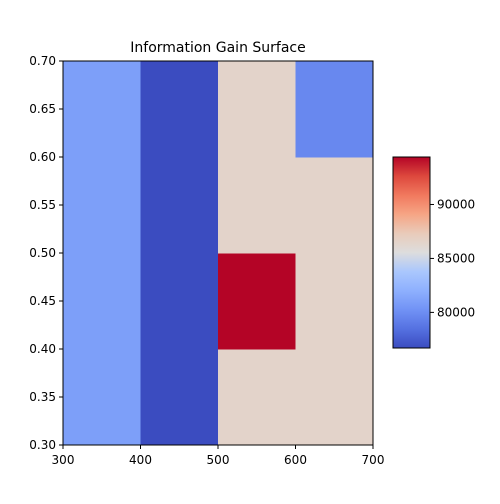 Image resolution: width=500 pixels, height=504 pixels. Describe the element at coordinates (63, 460) in the screenshot. I see `x-tick-label: 300` at that location.